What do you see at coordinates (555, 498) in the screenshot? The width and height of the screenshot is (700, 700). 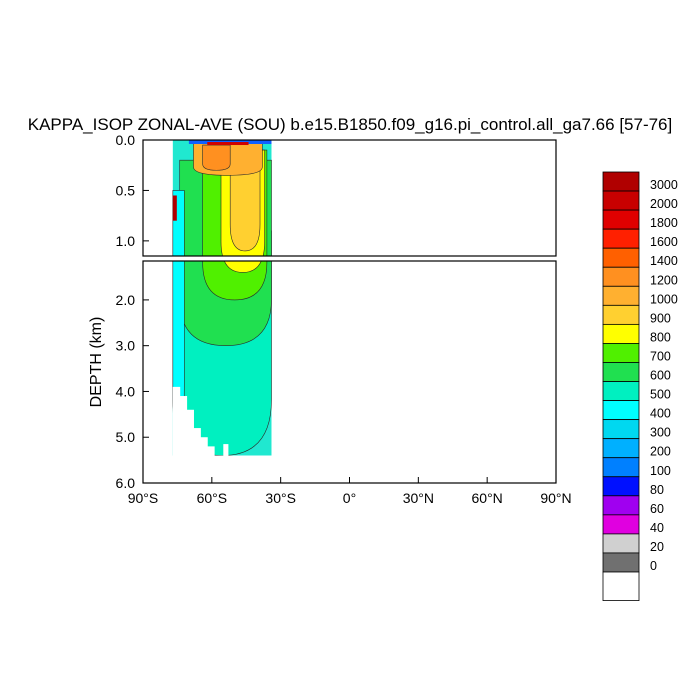 I see `x-tick-label: 90°N` at bounding box center [555, 498].